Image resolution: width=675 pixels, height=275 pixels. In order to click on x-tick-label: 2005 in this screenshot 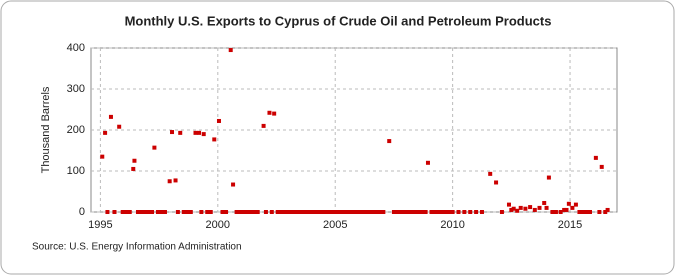, I will do `click(335, 225)`.